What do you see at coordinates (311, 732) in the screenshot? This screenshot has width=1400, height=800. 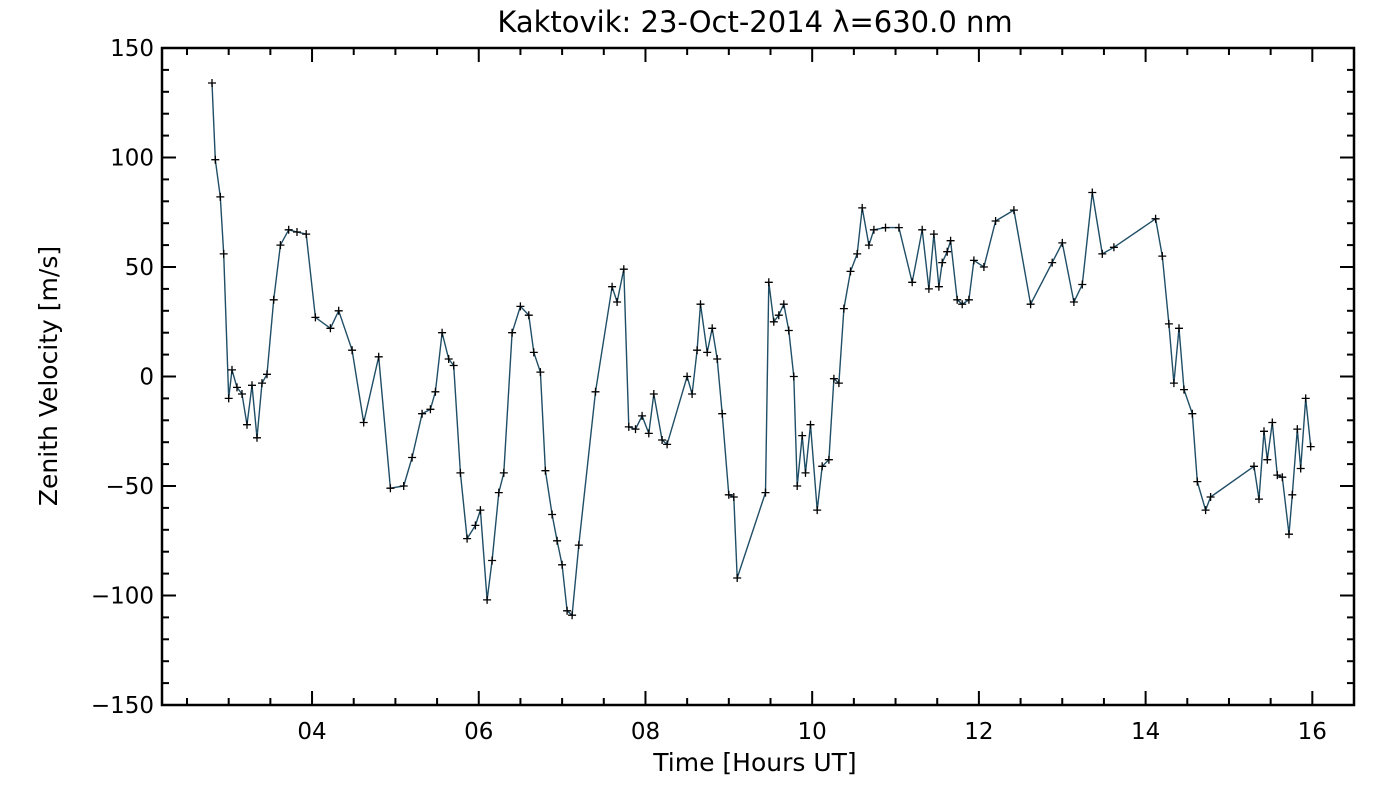 I see `x-tick-label: 04` at bounding box center [311, 732].